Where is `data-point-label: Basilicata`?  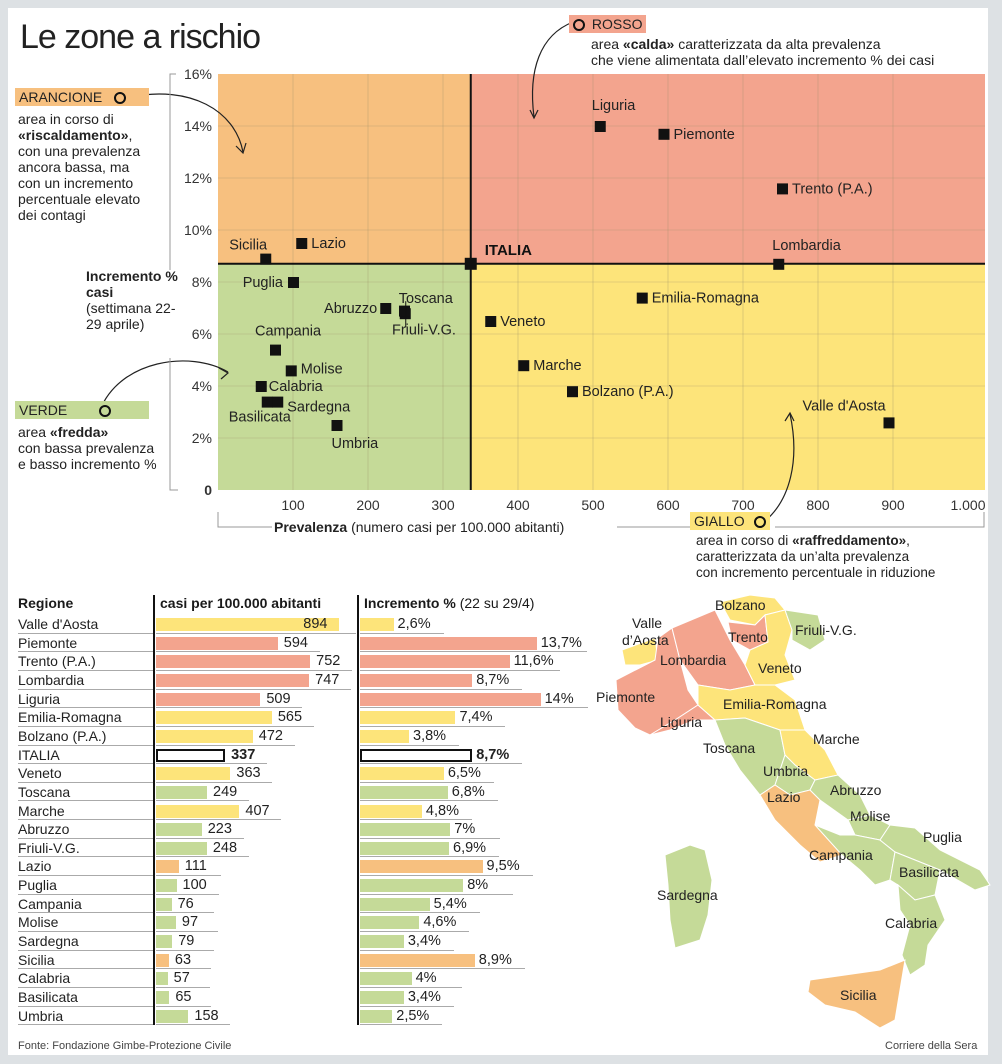
data-point-label: Basilicata is located at coordinates (260, 418).